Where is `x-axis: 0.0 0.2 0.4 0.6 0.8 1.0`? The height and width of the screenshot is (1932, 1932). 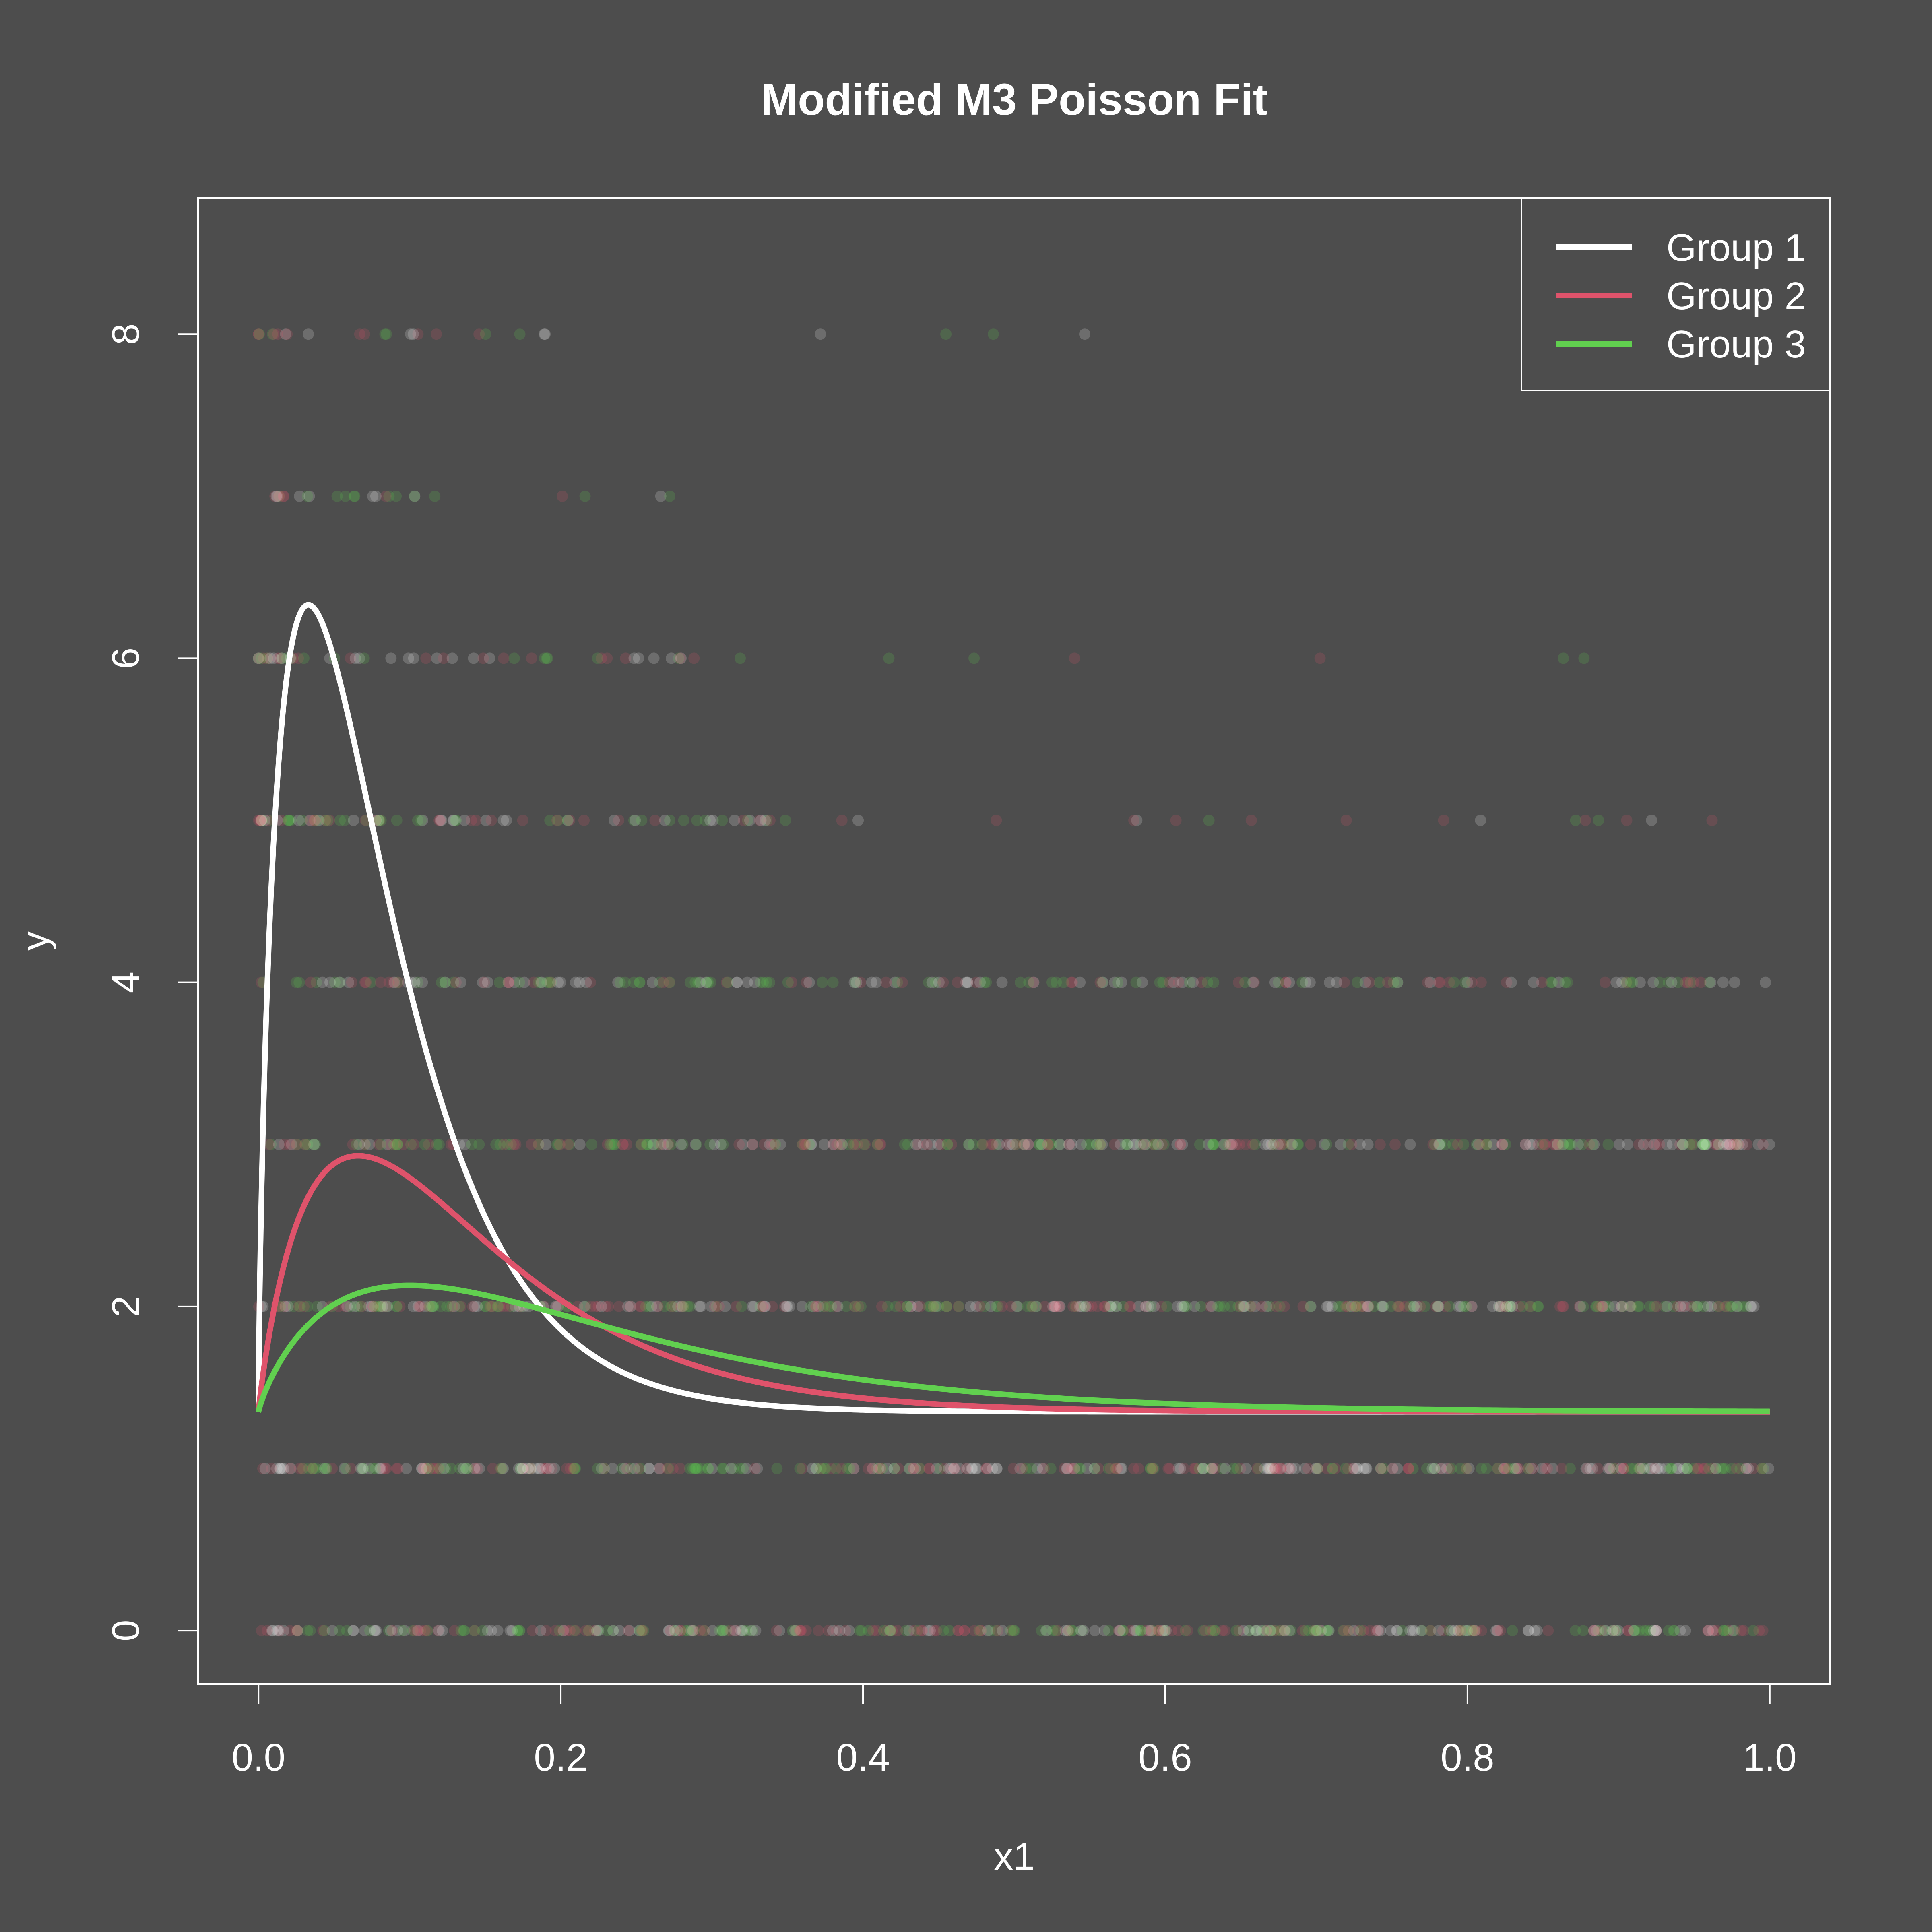
x-axis: 0.0 0.2 0.4 0.6 0.8 1.0 is located at coordinates (1014, 1731).